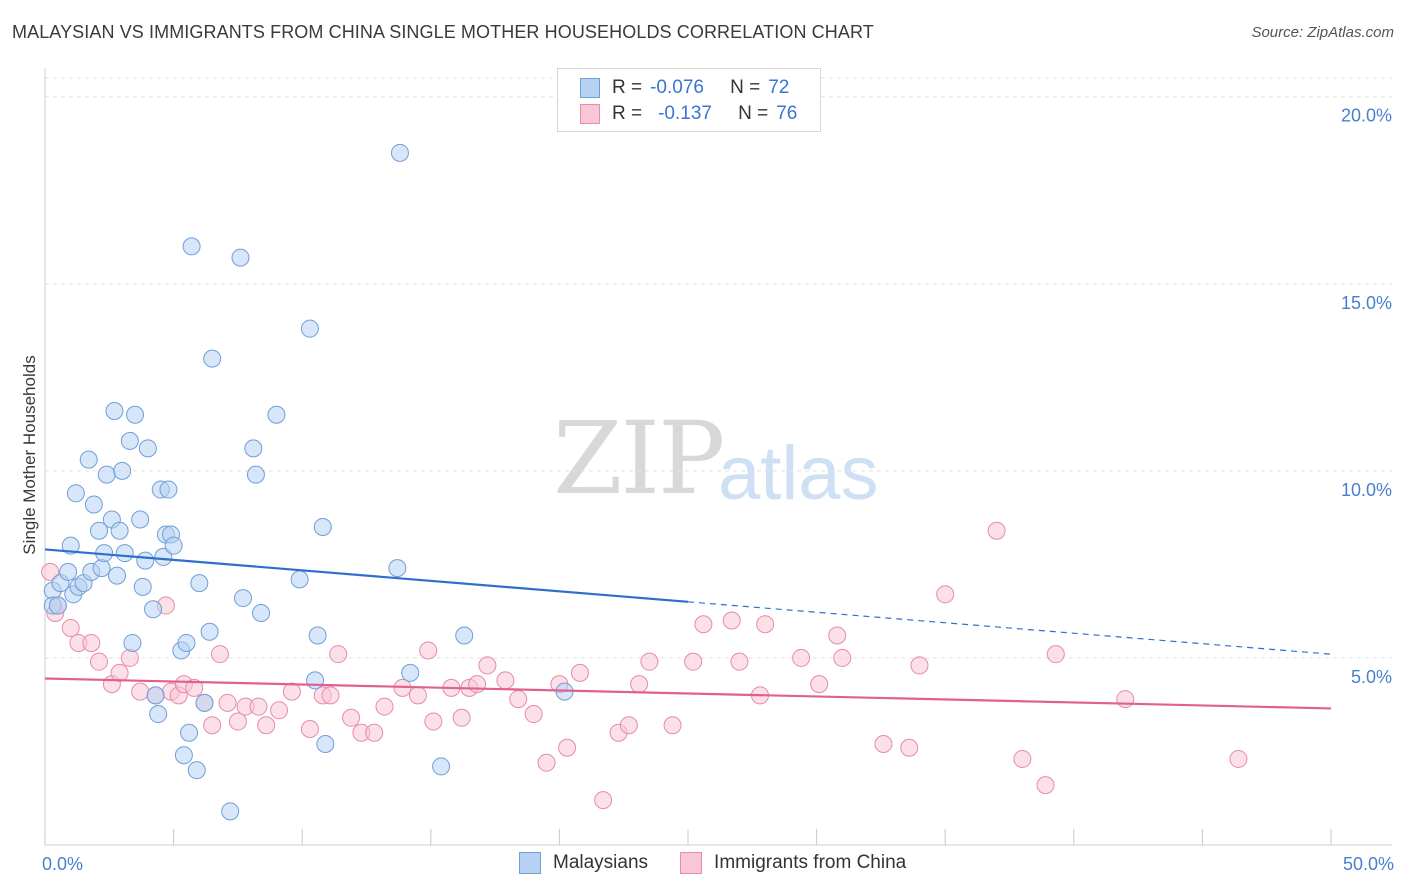 The height and width of the screenshot is (892, 1406). I want to click on y-tick-label: 10.0%, so click(1366, 490).